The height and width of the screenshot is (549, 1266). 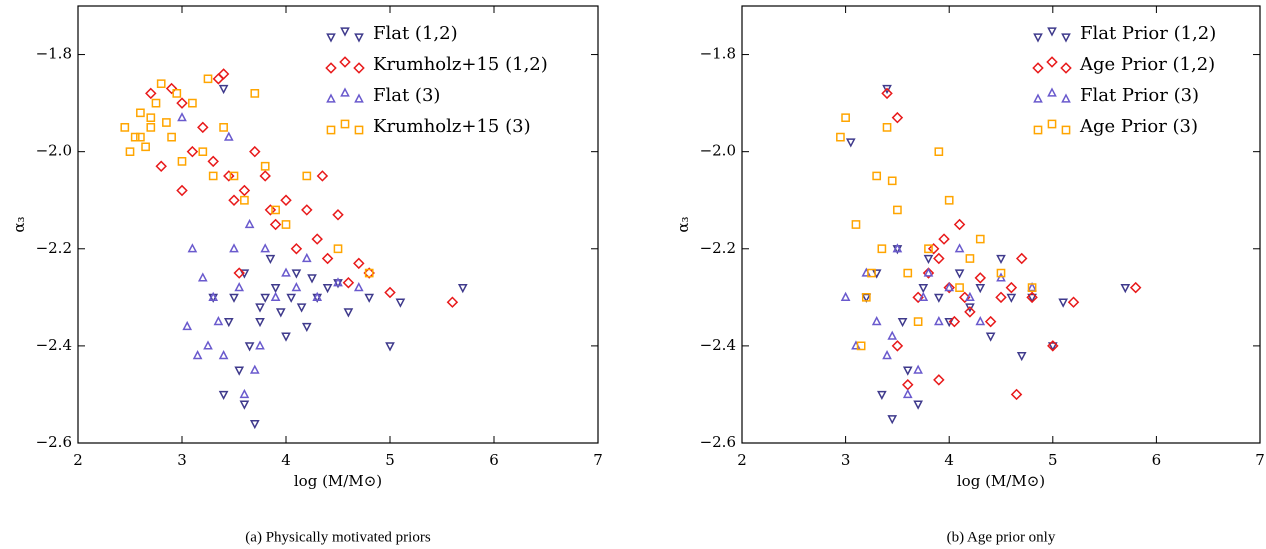 I want to click on x-tick-label: 5, so click(x=390, y=460).